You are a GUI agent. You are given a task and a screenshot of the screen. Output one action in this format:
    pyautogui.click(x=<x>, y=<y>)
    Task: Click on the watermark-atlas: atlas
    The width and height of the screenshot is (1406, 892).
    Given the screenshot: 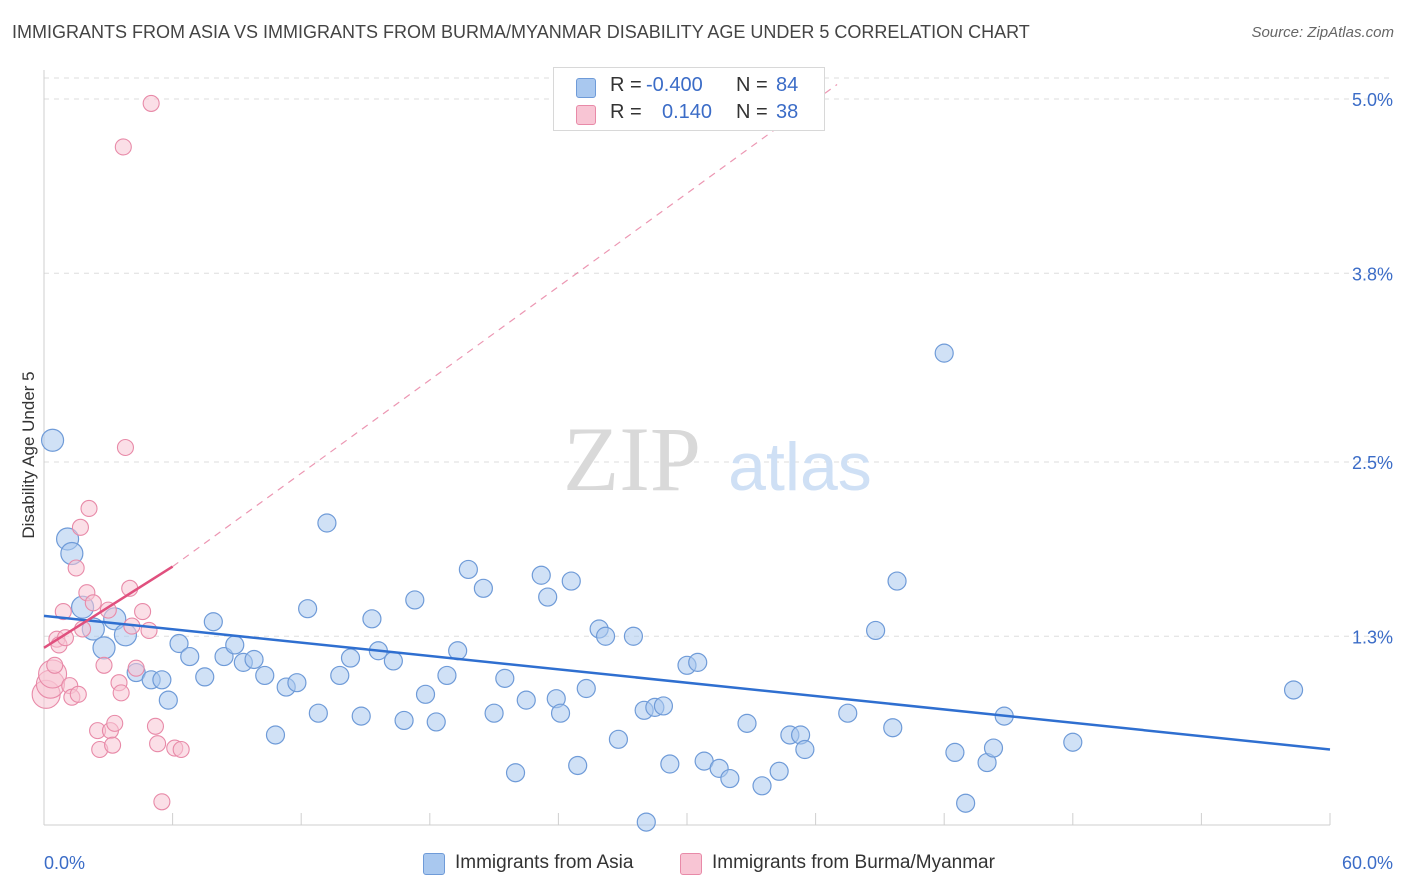 What is the action you would take?
    pyautogui.click(x=800, y=467)
    